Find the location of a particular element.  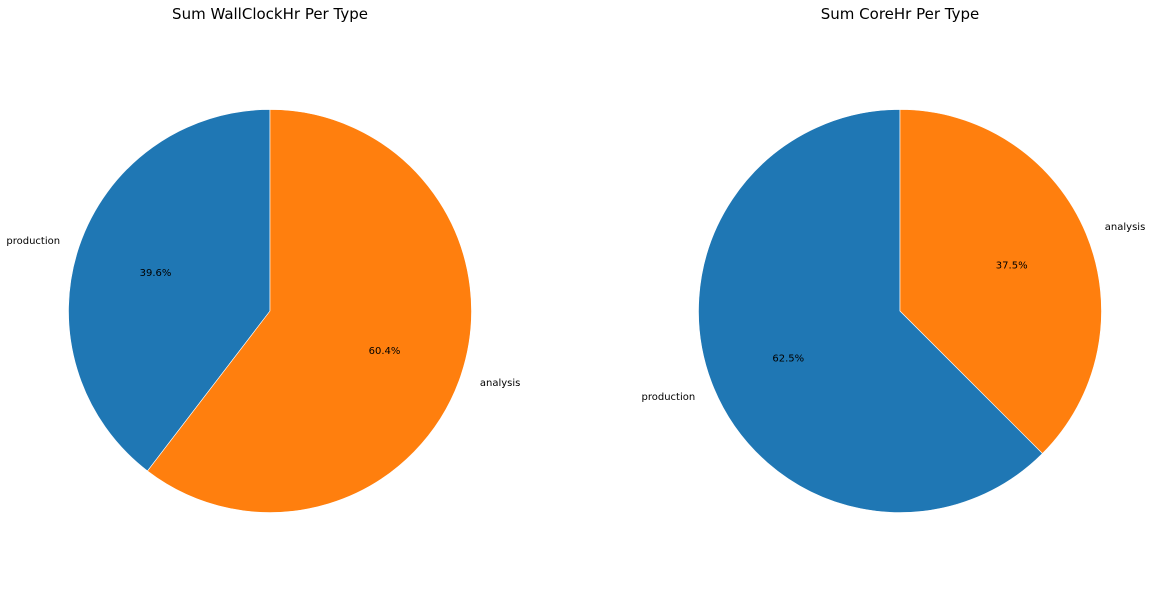

slice-percent-production: 39.6% is located at coordinates (156, 273).